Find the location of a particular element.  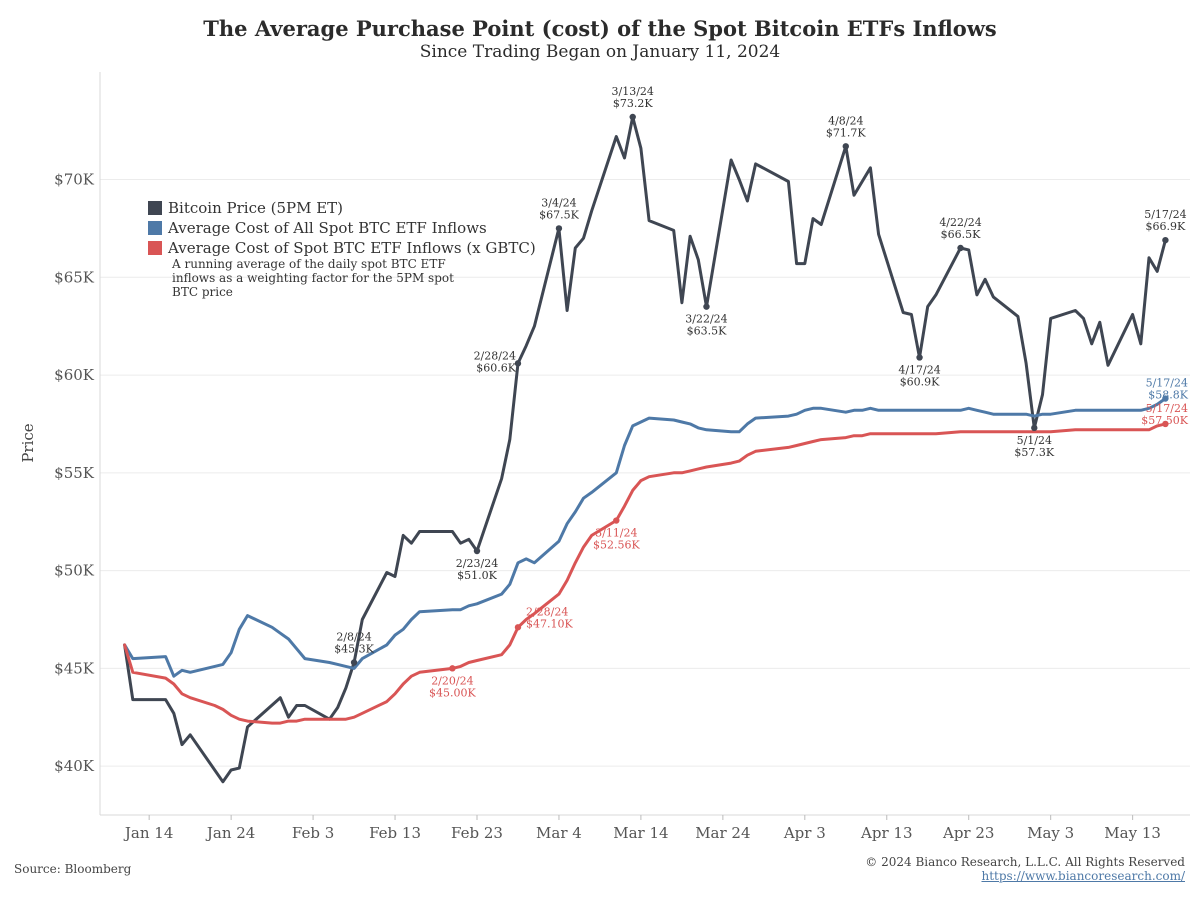

x-tick-label: Feb 3 is located at coordinates (313, 833).